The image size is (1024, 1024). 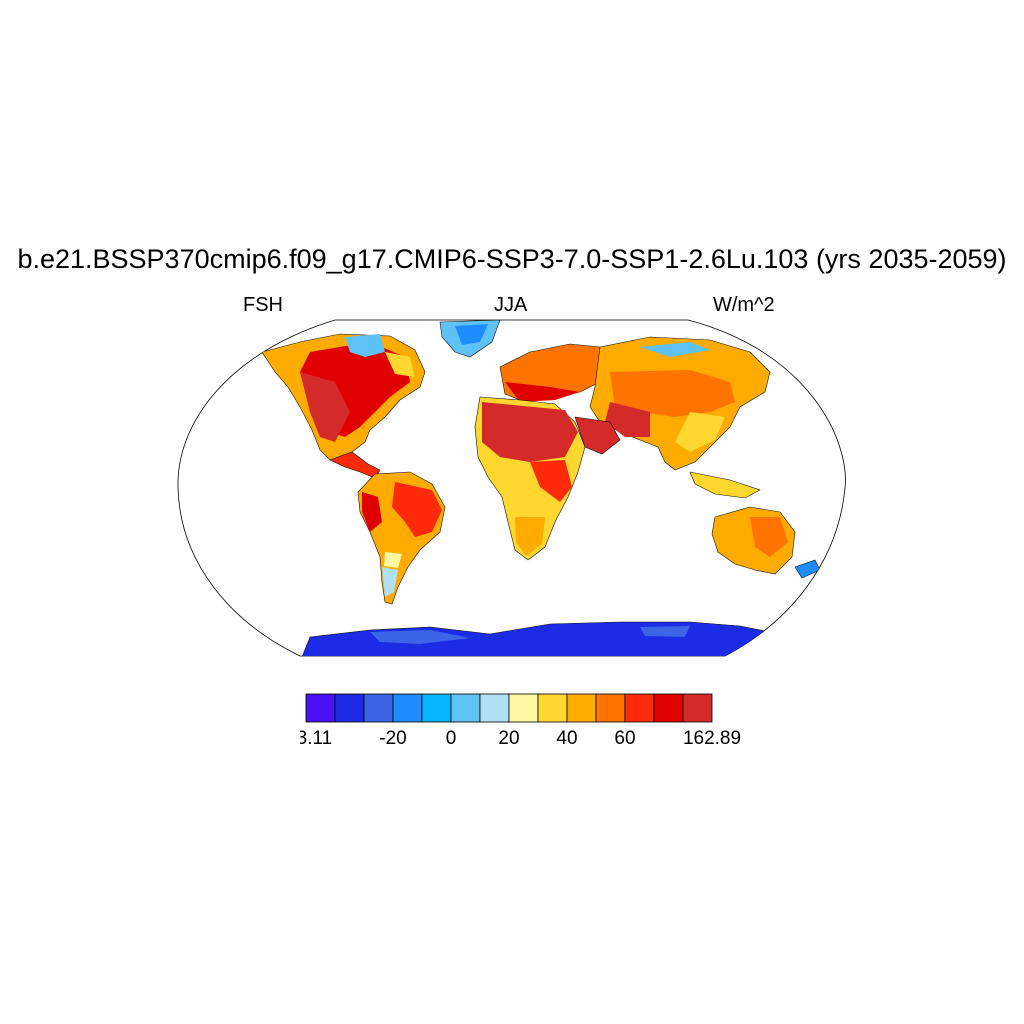 What do you see at coordinates (597, 435) in the screenshot?
I see `arabia` at bounding box center [597, 435].